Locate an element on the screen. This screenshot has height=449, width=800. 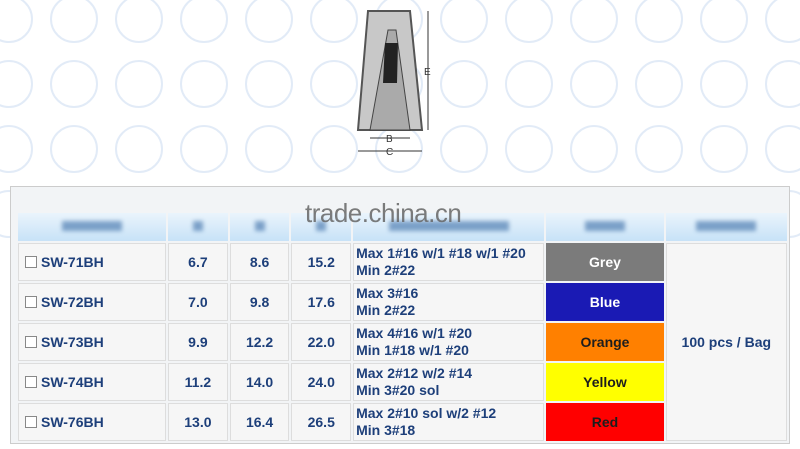
wire-min: Min 3#18 is located at coordinates (386, 430).